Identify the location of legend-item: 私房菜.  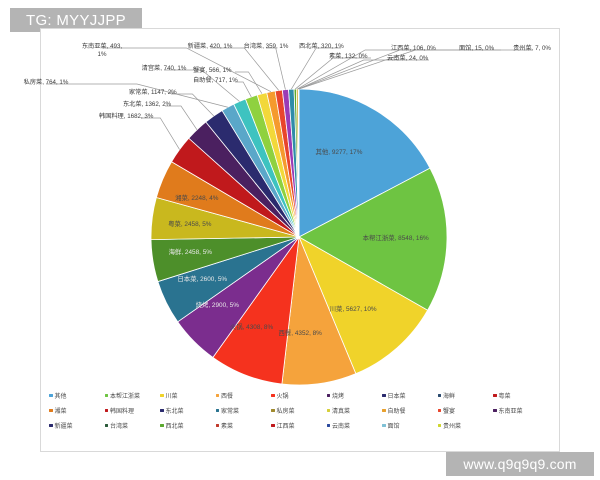
(299, 410).